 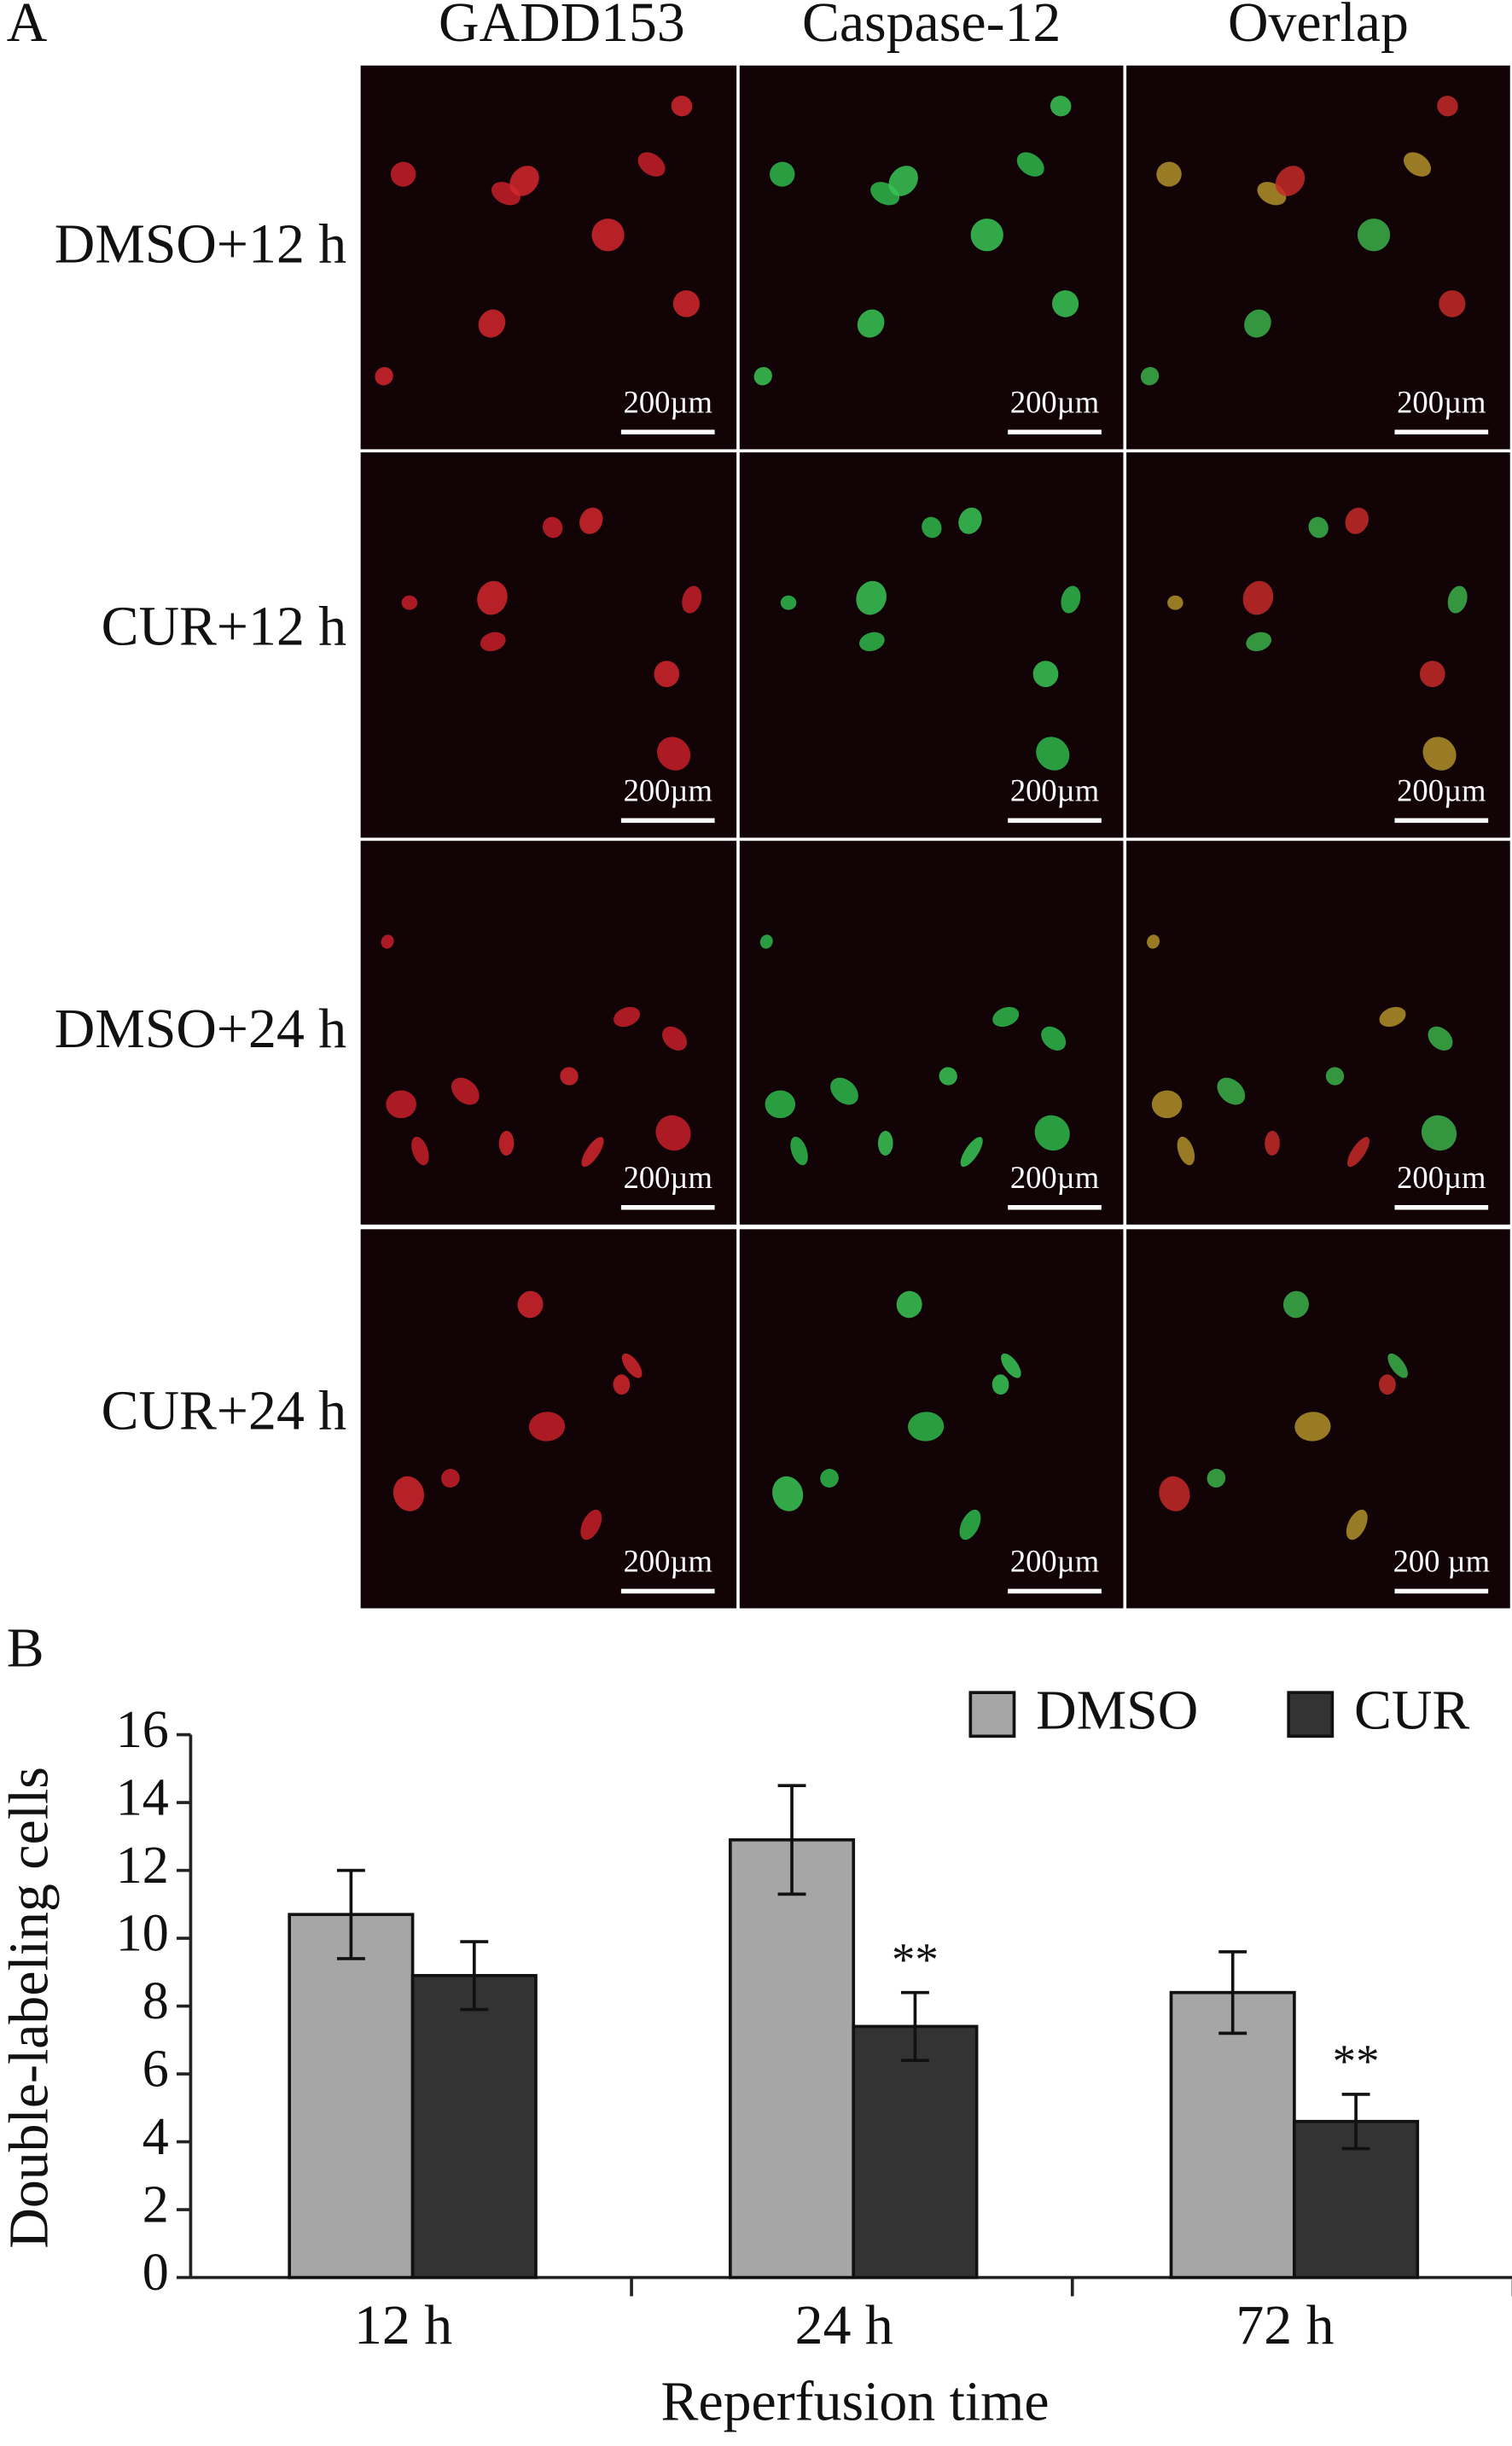 What do you see at coordinates (142, 1730) in the screenshot?
I see `y-tick-label: 16` at bounding box center [142, 1730].